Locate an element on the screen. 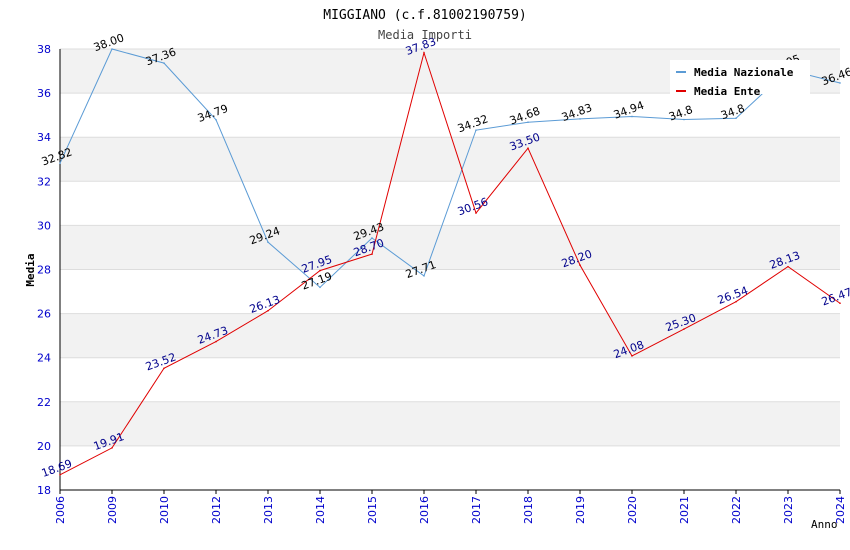 The height and width of the screenshot is (550, 850). y-tick-label: 22 is located at coordinates (44, 402).